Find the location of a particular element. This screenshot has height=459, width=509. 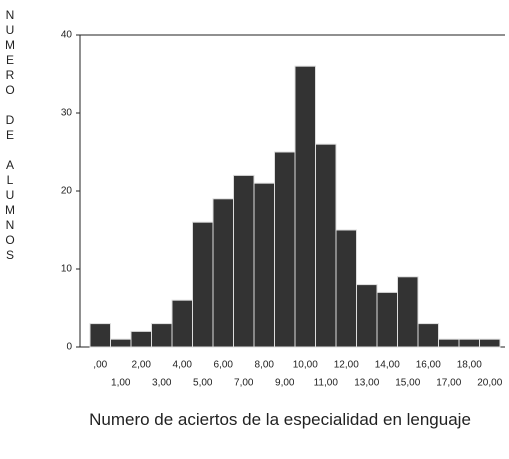

x-tick-label: 18,00 is located at coordinates (469, 365).